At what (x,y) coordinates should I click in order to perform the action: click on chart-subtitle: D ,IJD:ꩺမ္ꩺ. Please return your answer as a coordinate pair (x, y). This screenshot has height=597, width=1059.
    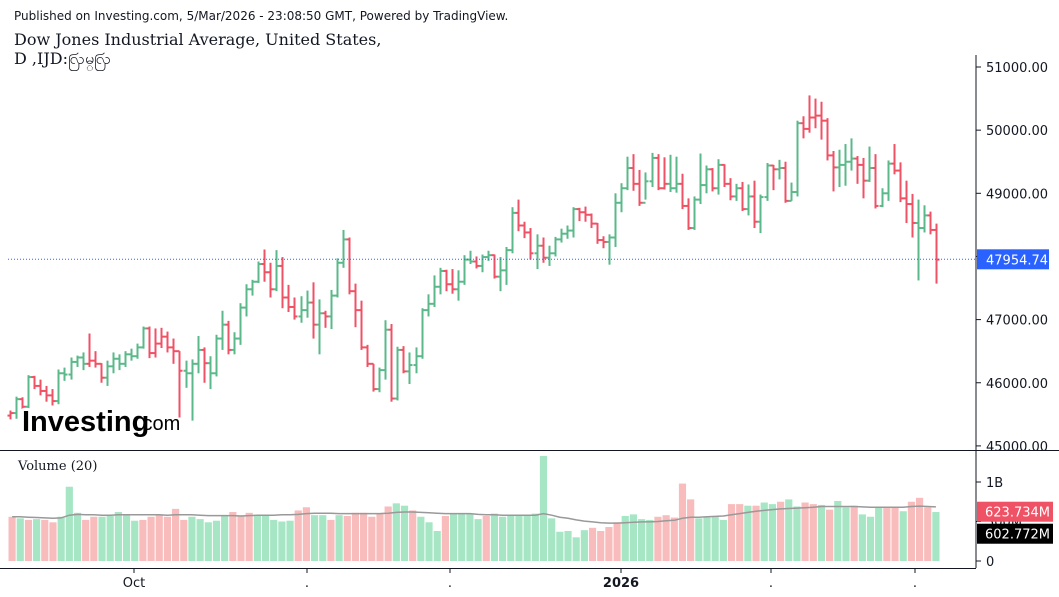
    Looking at the image, I should click on (63, 58).